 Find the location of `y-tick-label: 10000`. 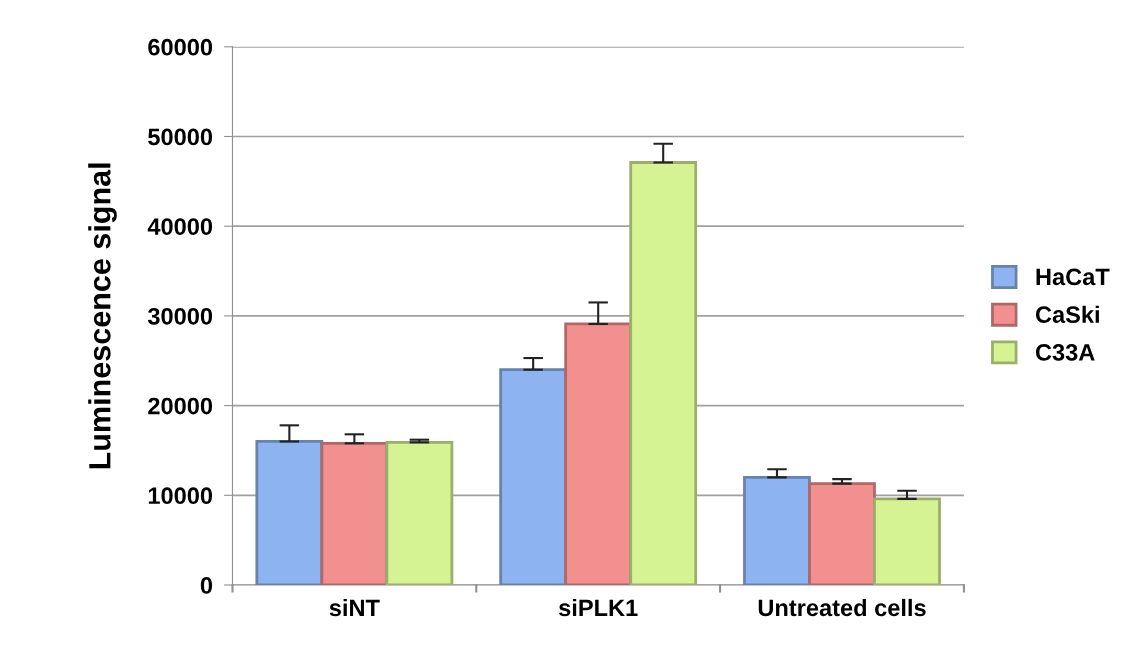

y-tick-label: 10000 is located at coordinates (180, 496).